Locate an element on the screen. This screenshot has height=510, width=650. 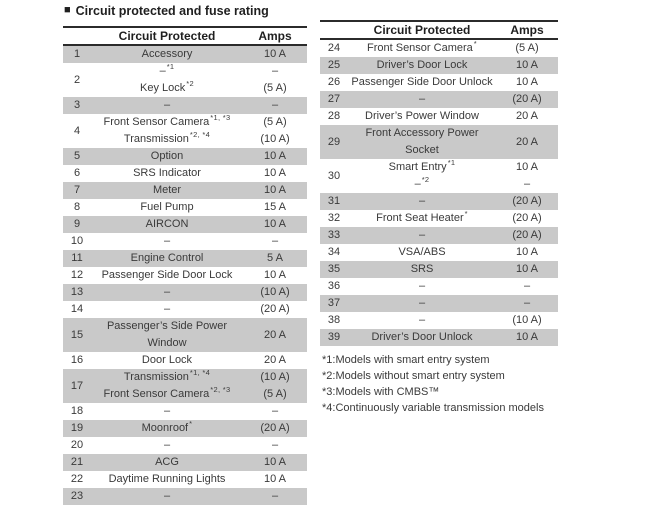
footnote-marker: * is located at coordinates (466, 214).